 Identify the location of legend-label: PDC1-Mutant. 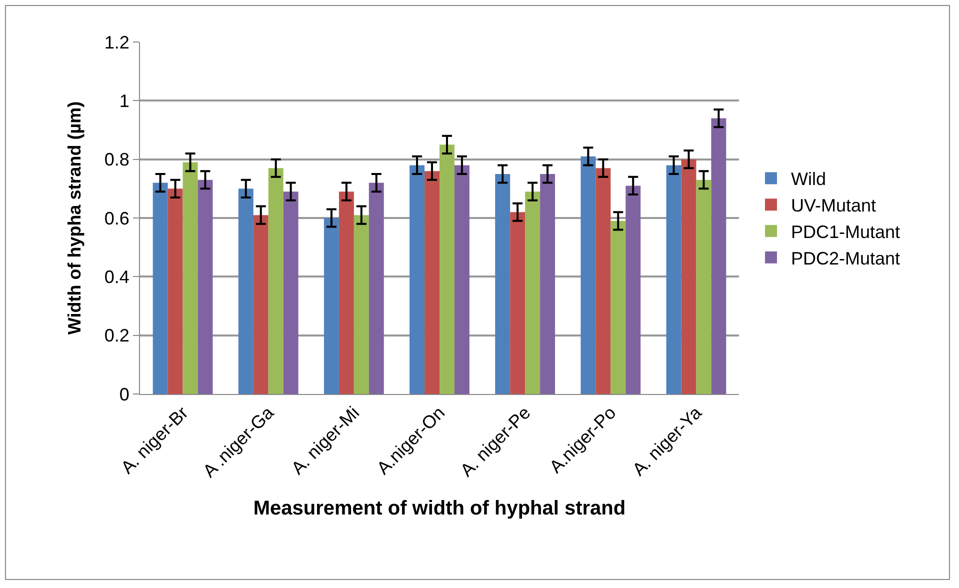
(845, 232).